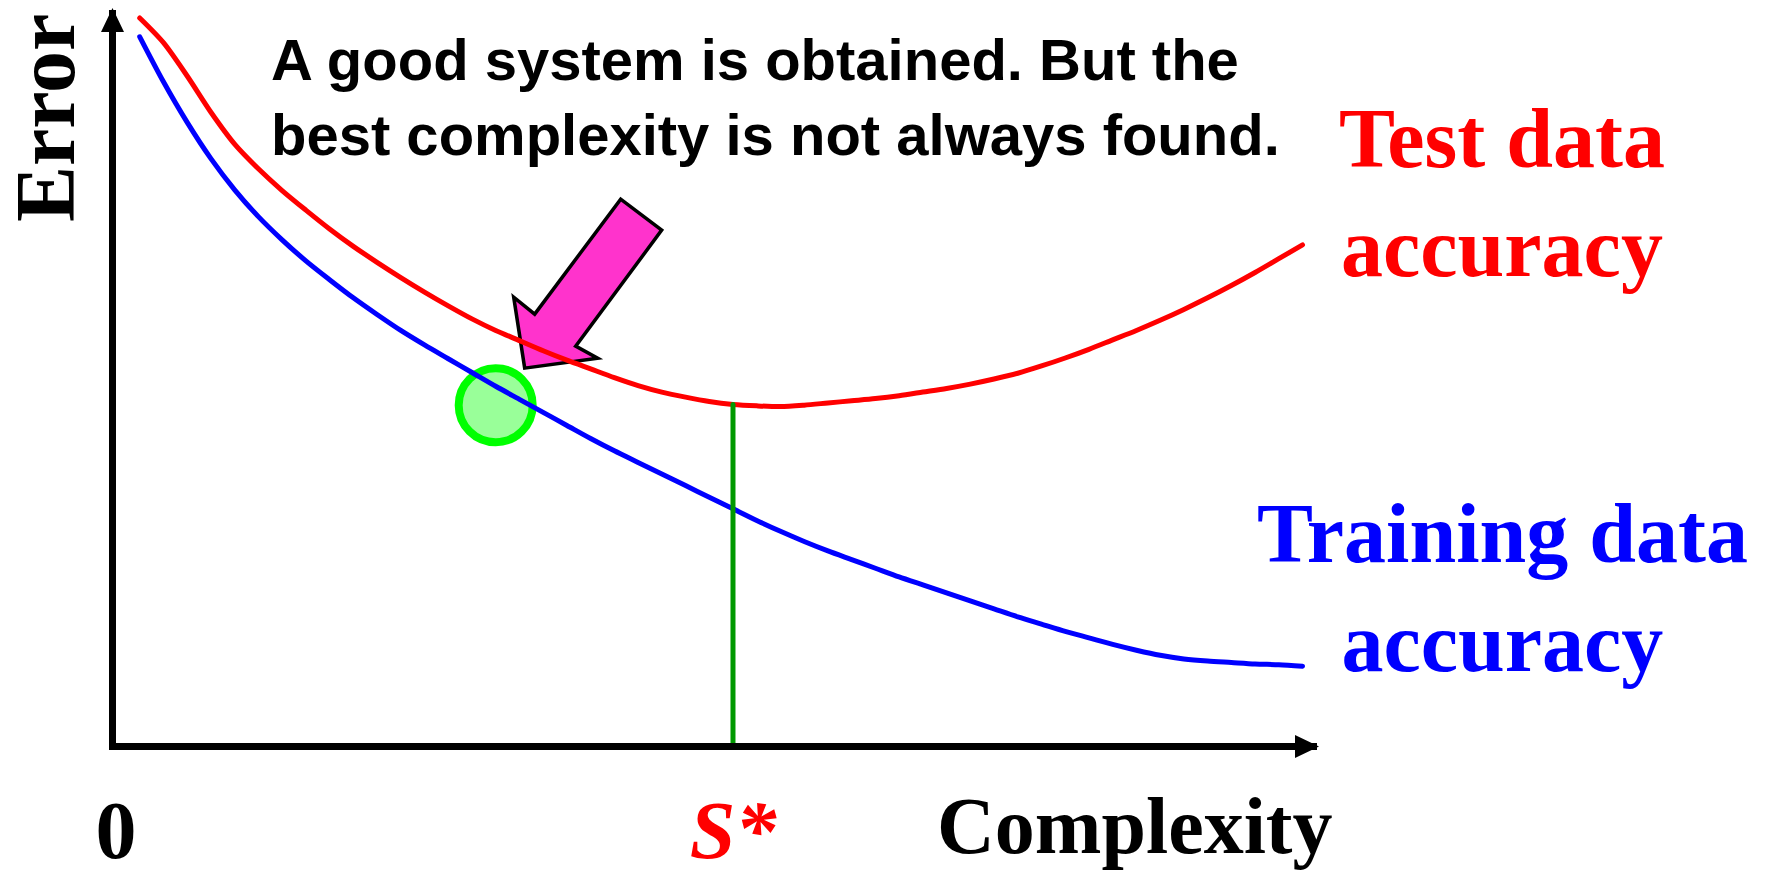 This screenshot has width=1769, height=872. What do you see at coordinates (1502, 588) in the screenshot?
I see `series-label: Training data accuracy` at bounding box center [1502, 588].